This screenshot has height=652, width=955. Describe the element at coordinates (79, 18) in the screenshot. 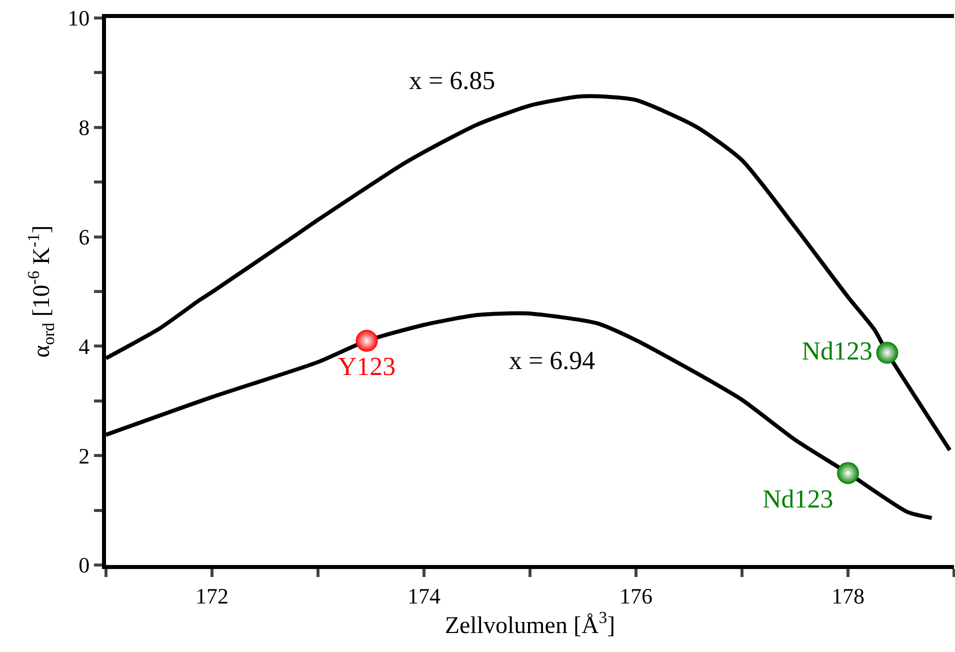

I see `y-tick-label: 10` at that location.